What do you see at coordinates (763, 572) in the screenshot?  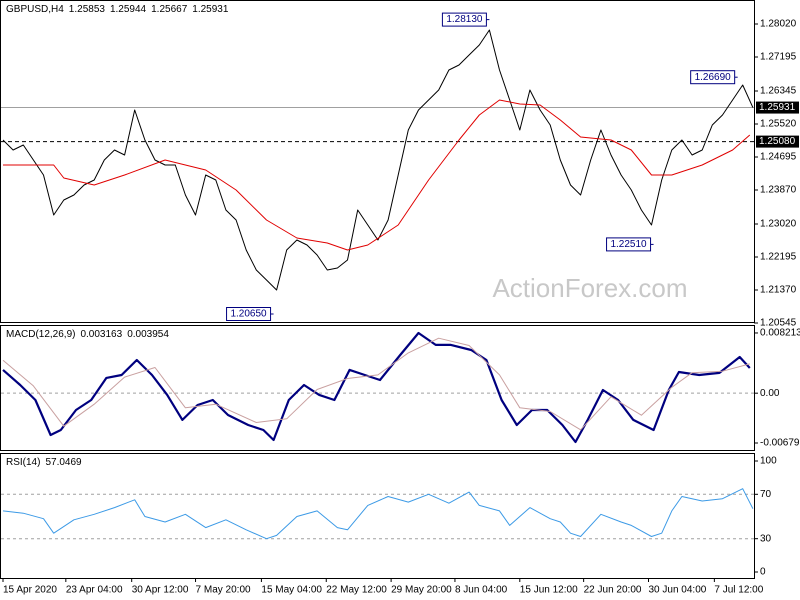 I see `y-tick-label: 0` at bounding box center [763, 572].